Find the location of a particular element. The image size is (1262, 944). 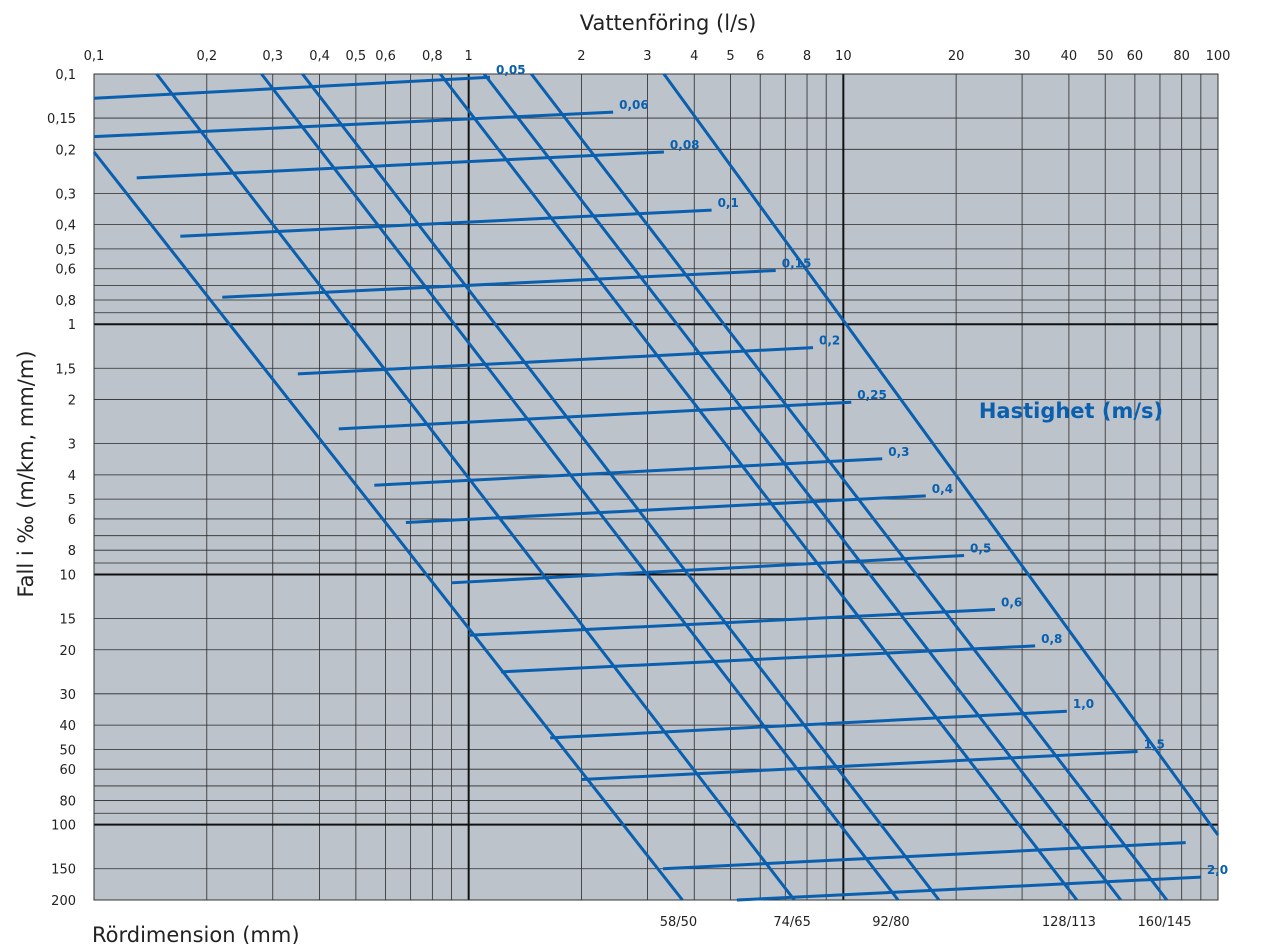

velocity-label: 0,4 is located at coordinates (942, 489).